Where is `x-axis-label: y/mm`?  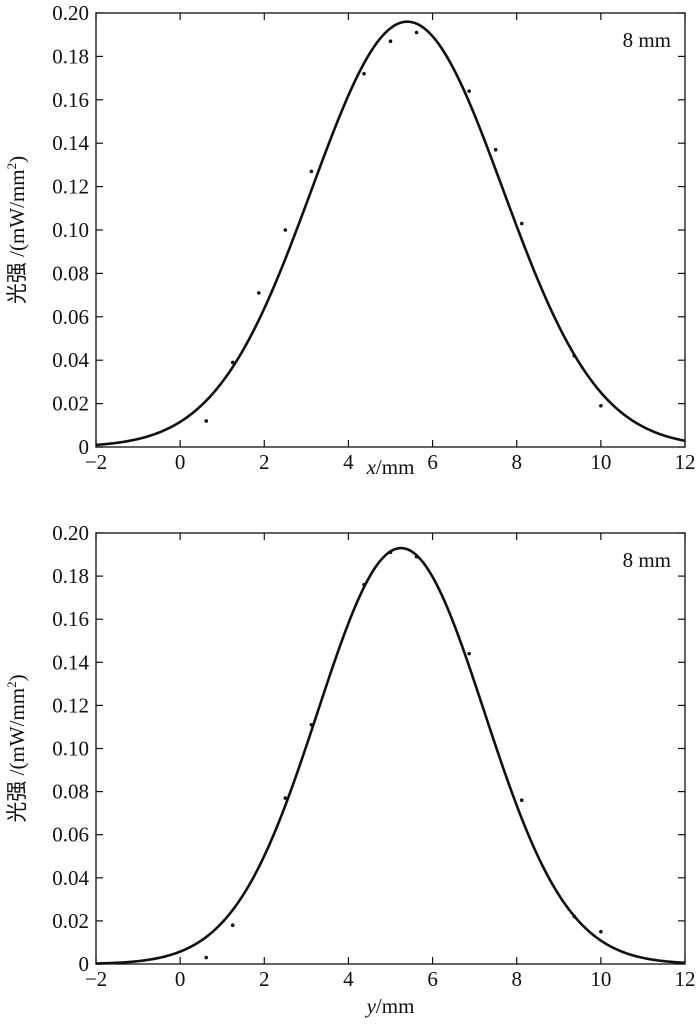
x-axis-label: y/mm is located at coordinates (390, 1006).